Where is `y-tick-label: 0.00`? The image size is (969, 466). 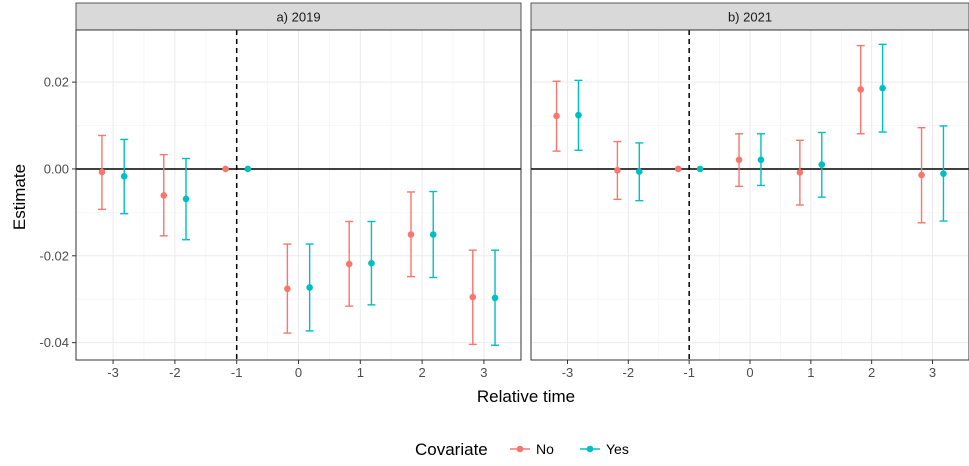 y-tick-label: 0.00 is located at coordinates (56, 168).